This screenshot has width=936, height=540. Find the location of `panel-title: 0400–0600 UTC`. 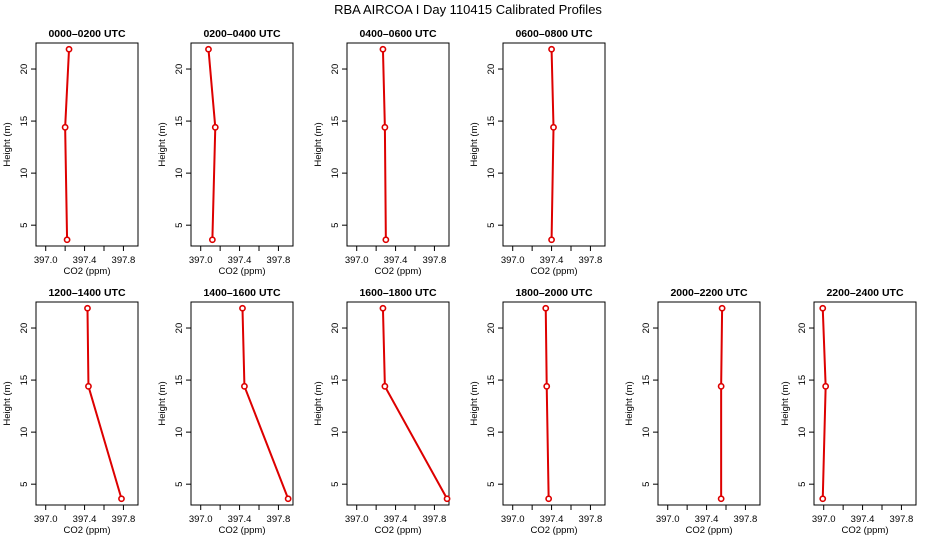

panel-title: 0400–0600 UTC is located at coordinates (397, 34).